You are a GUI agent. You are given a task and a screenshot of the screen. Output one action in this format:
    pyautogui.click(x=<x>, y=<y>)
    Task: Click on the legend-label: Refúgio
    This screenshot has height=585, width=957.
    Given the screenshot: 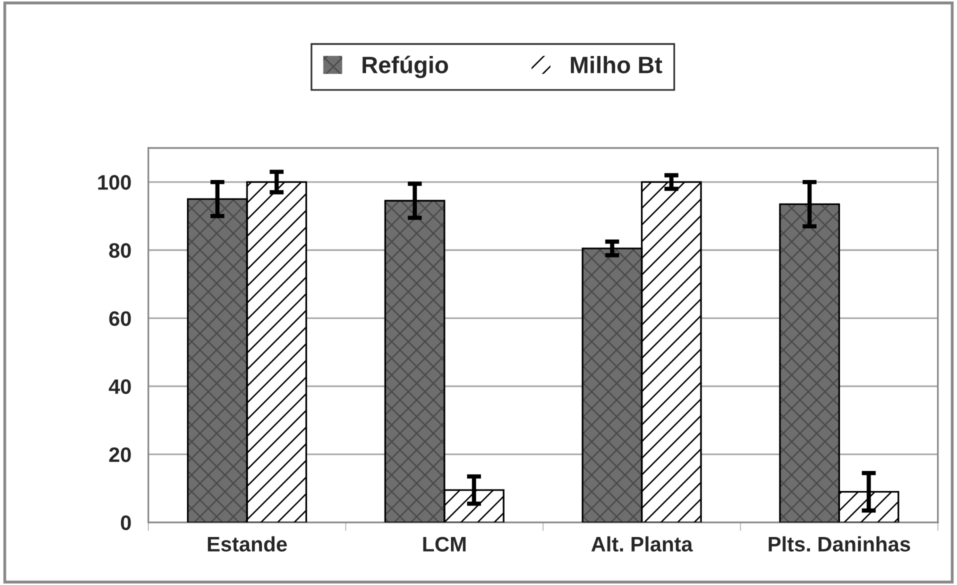 What is the action you would take?
    pyautogui.click(x=405, y=67)
    